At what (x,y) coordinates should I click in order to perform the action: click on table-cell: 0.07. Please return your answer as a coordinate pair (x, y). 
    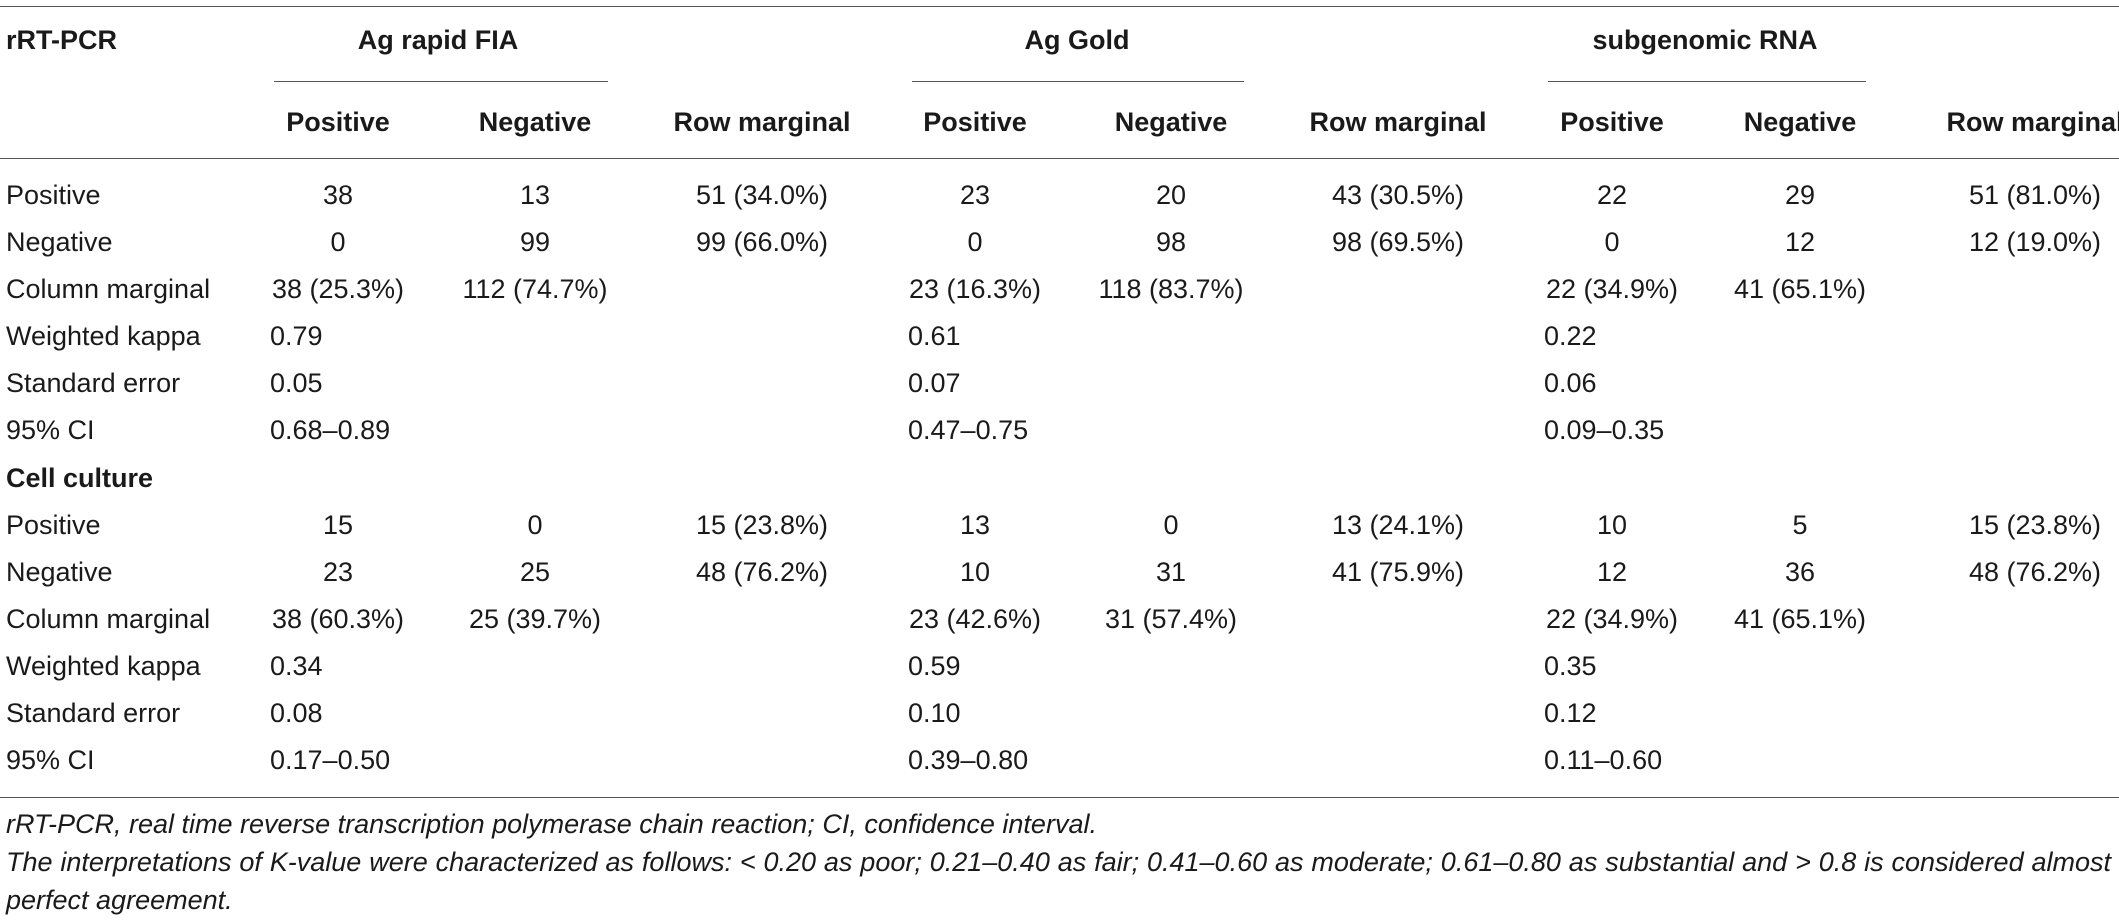
    Looking at the image, I should click on (934, 383).